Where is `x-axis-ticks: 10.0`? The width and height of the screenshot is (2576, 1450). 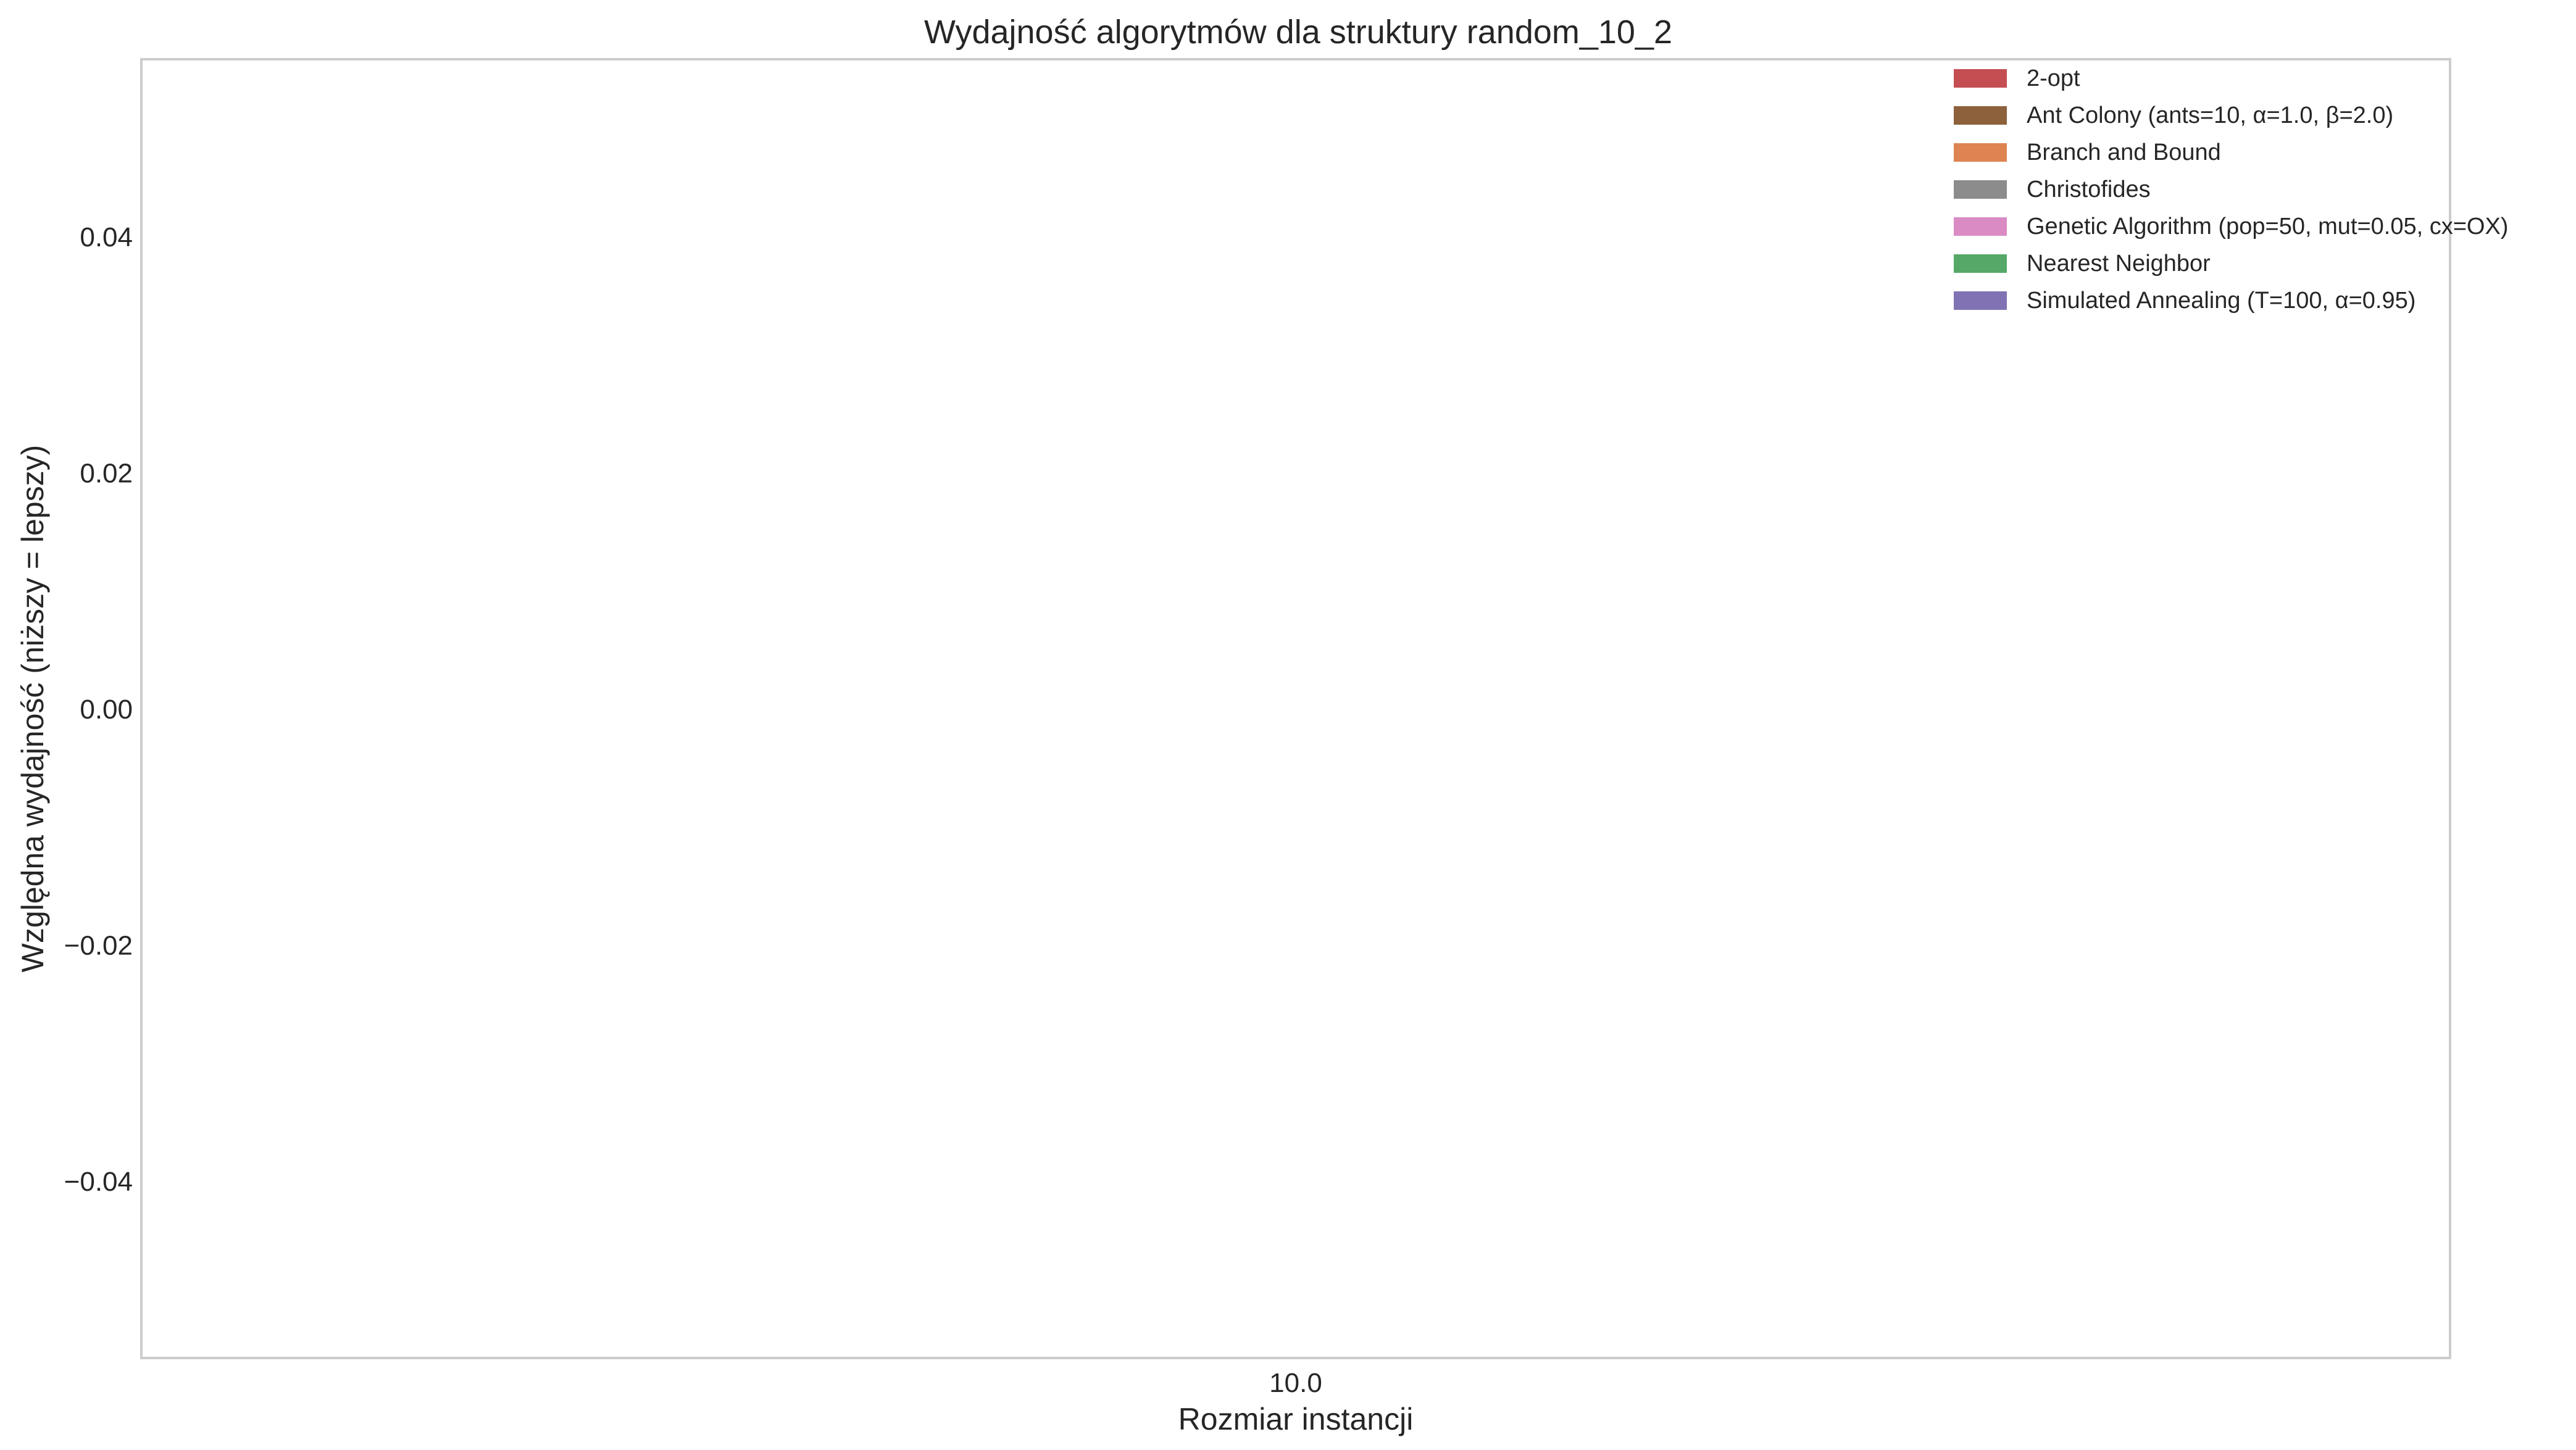 x-axis-ticks: 10.0 is located at coordinates (1295, 1383).